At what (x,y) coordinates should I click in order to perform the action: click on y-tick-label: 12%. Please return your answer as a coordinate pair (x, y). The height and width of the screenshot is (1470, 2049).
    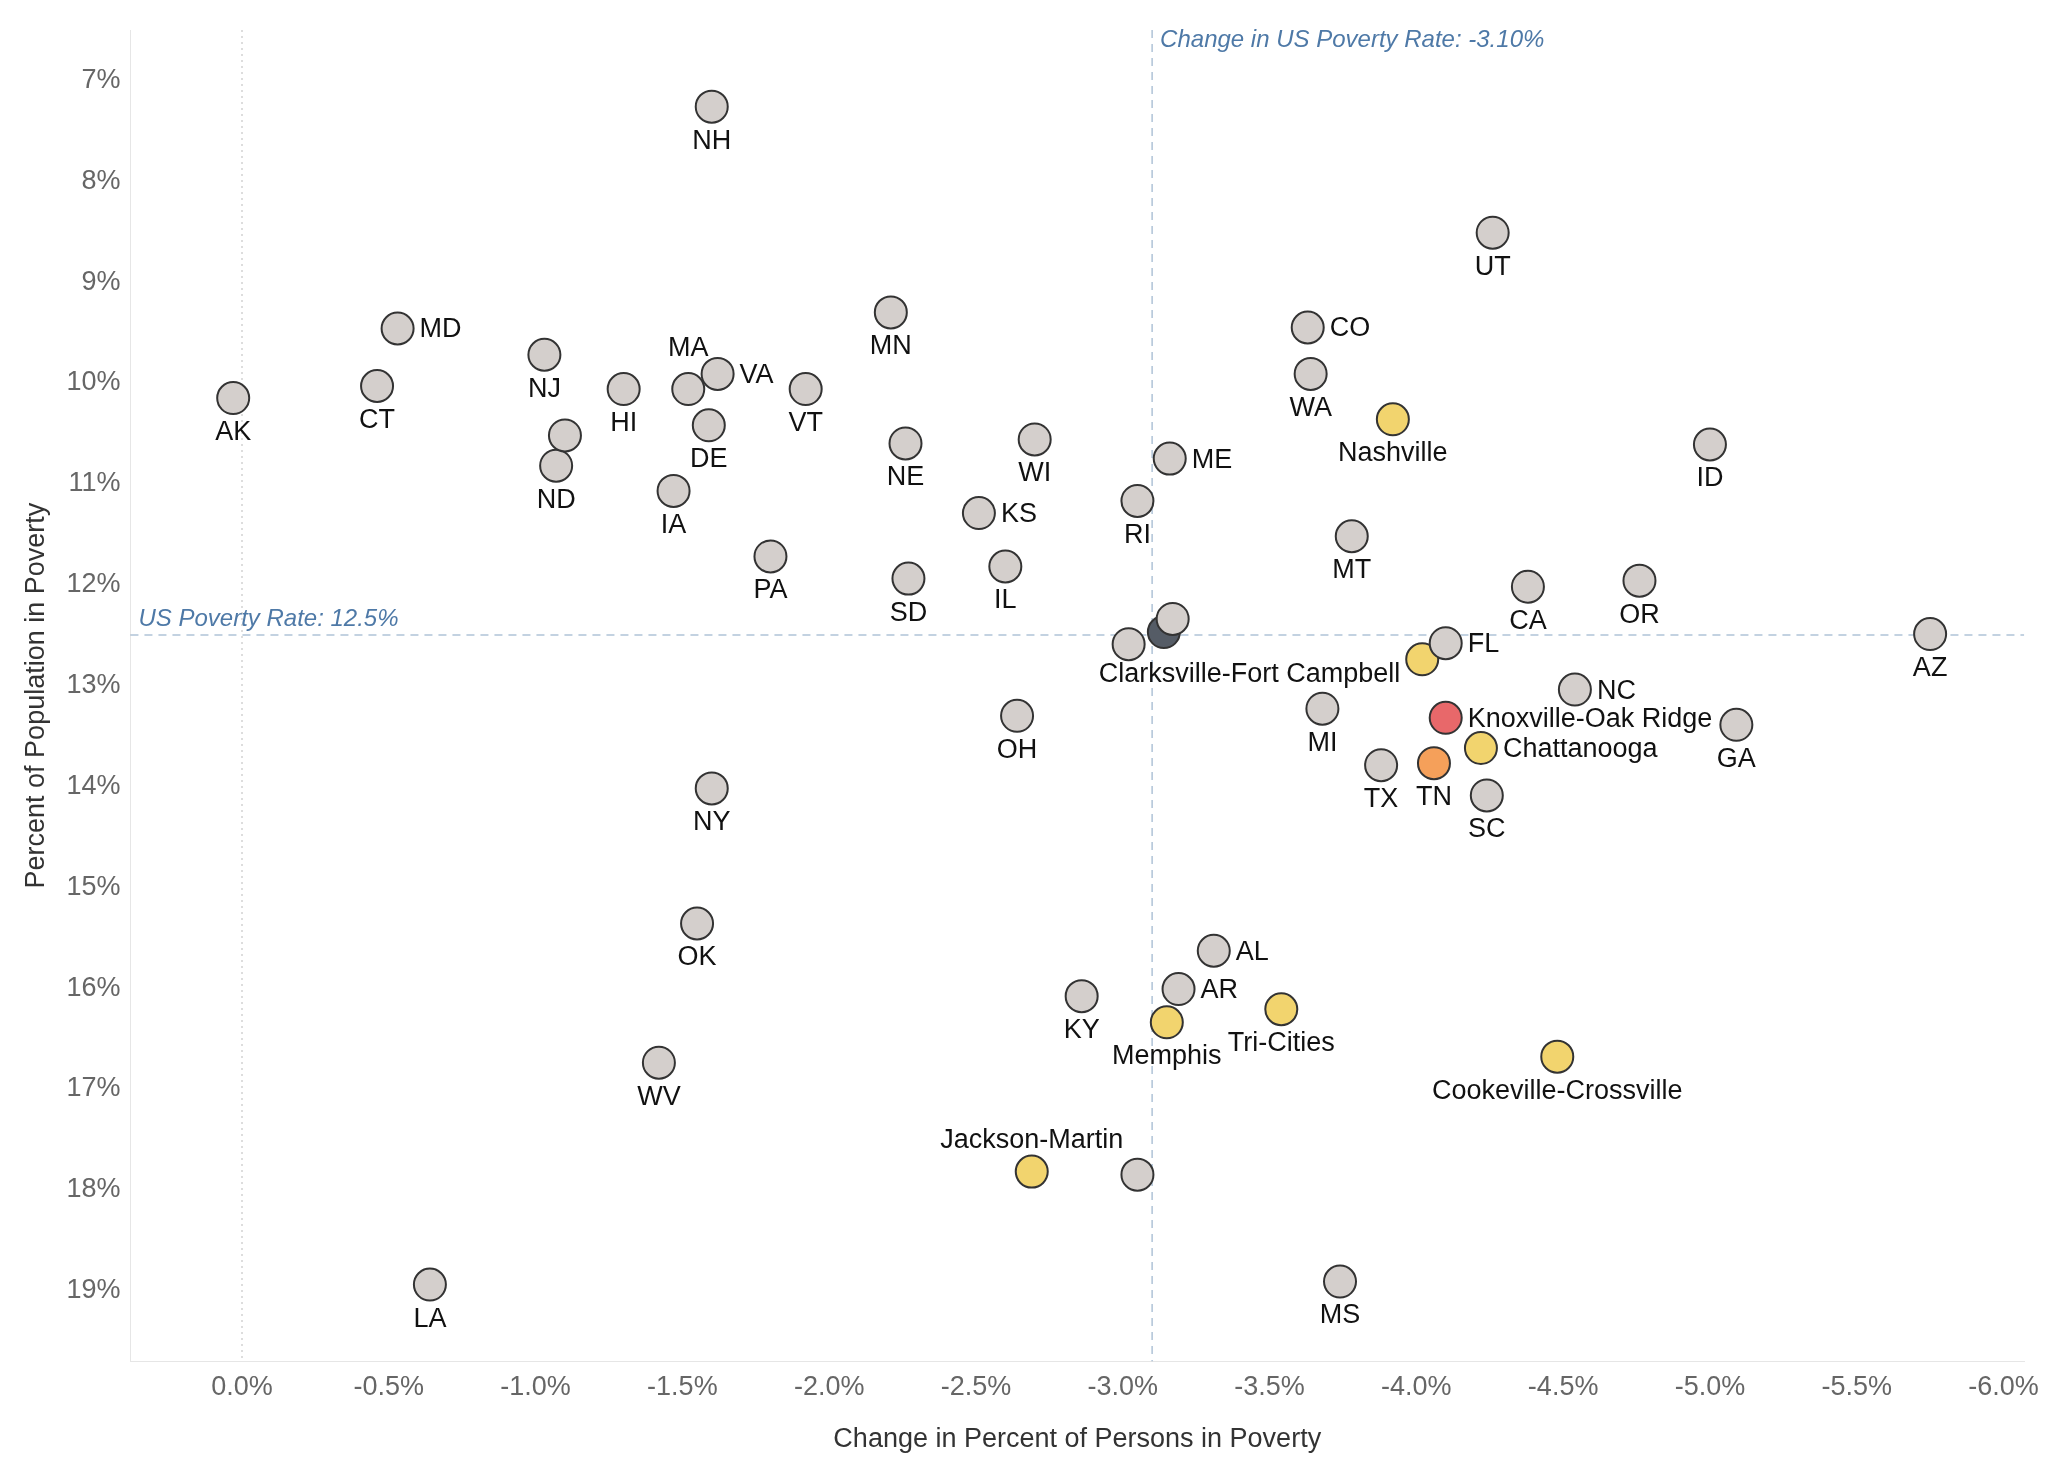
    Looking at the image, I should click on (93, 583).